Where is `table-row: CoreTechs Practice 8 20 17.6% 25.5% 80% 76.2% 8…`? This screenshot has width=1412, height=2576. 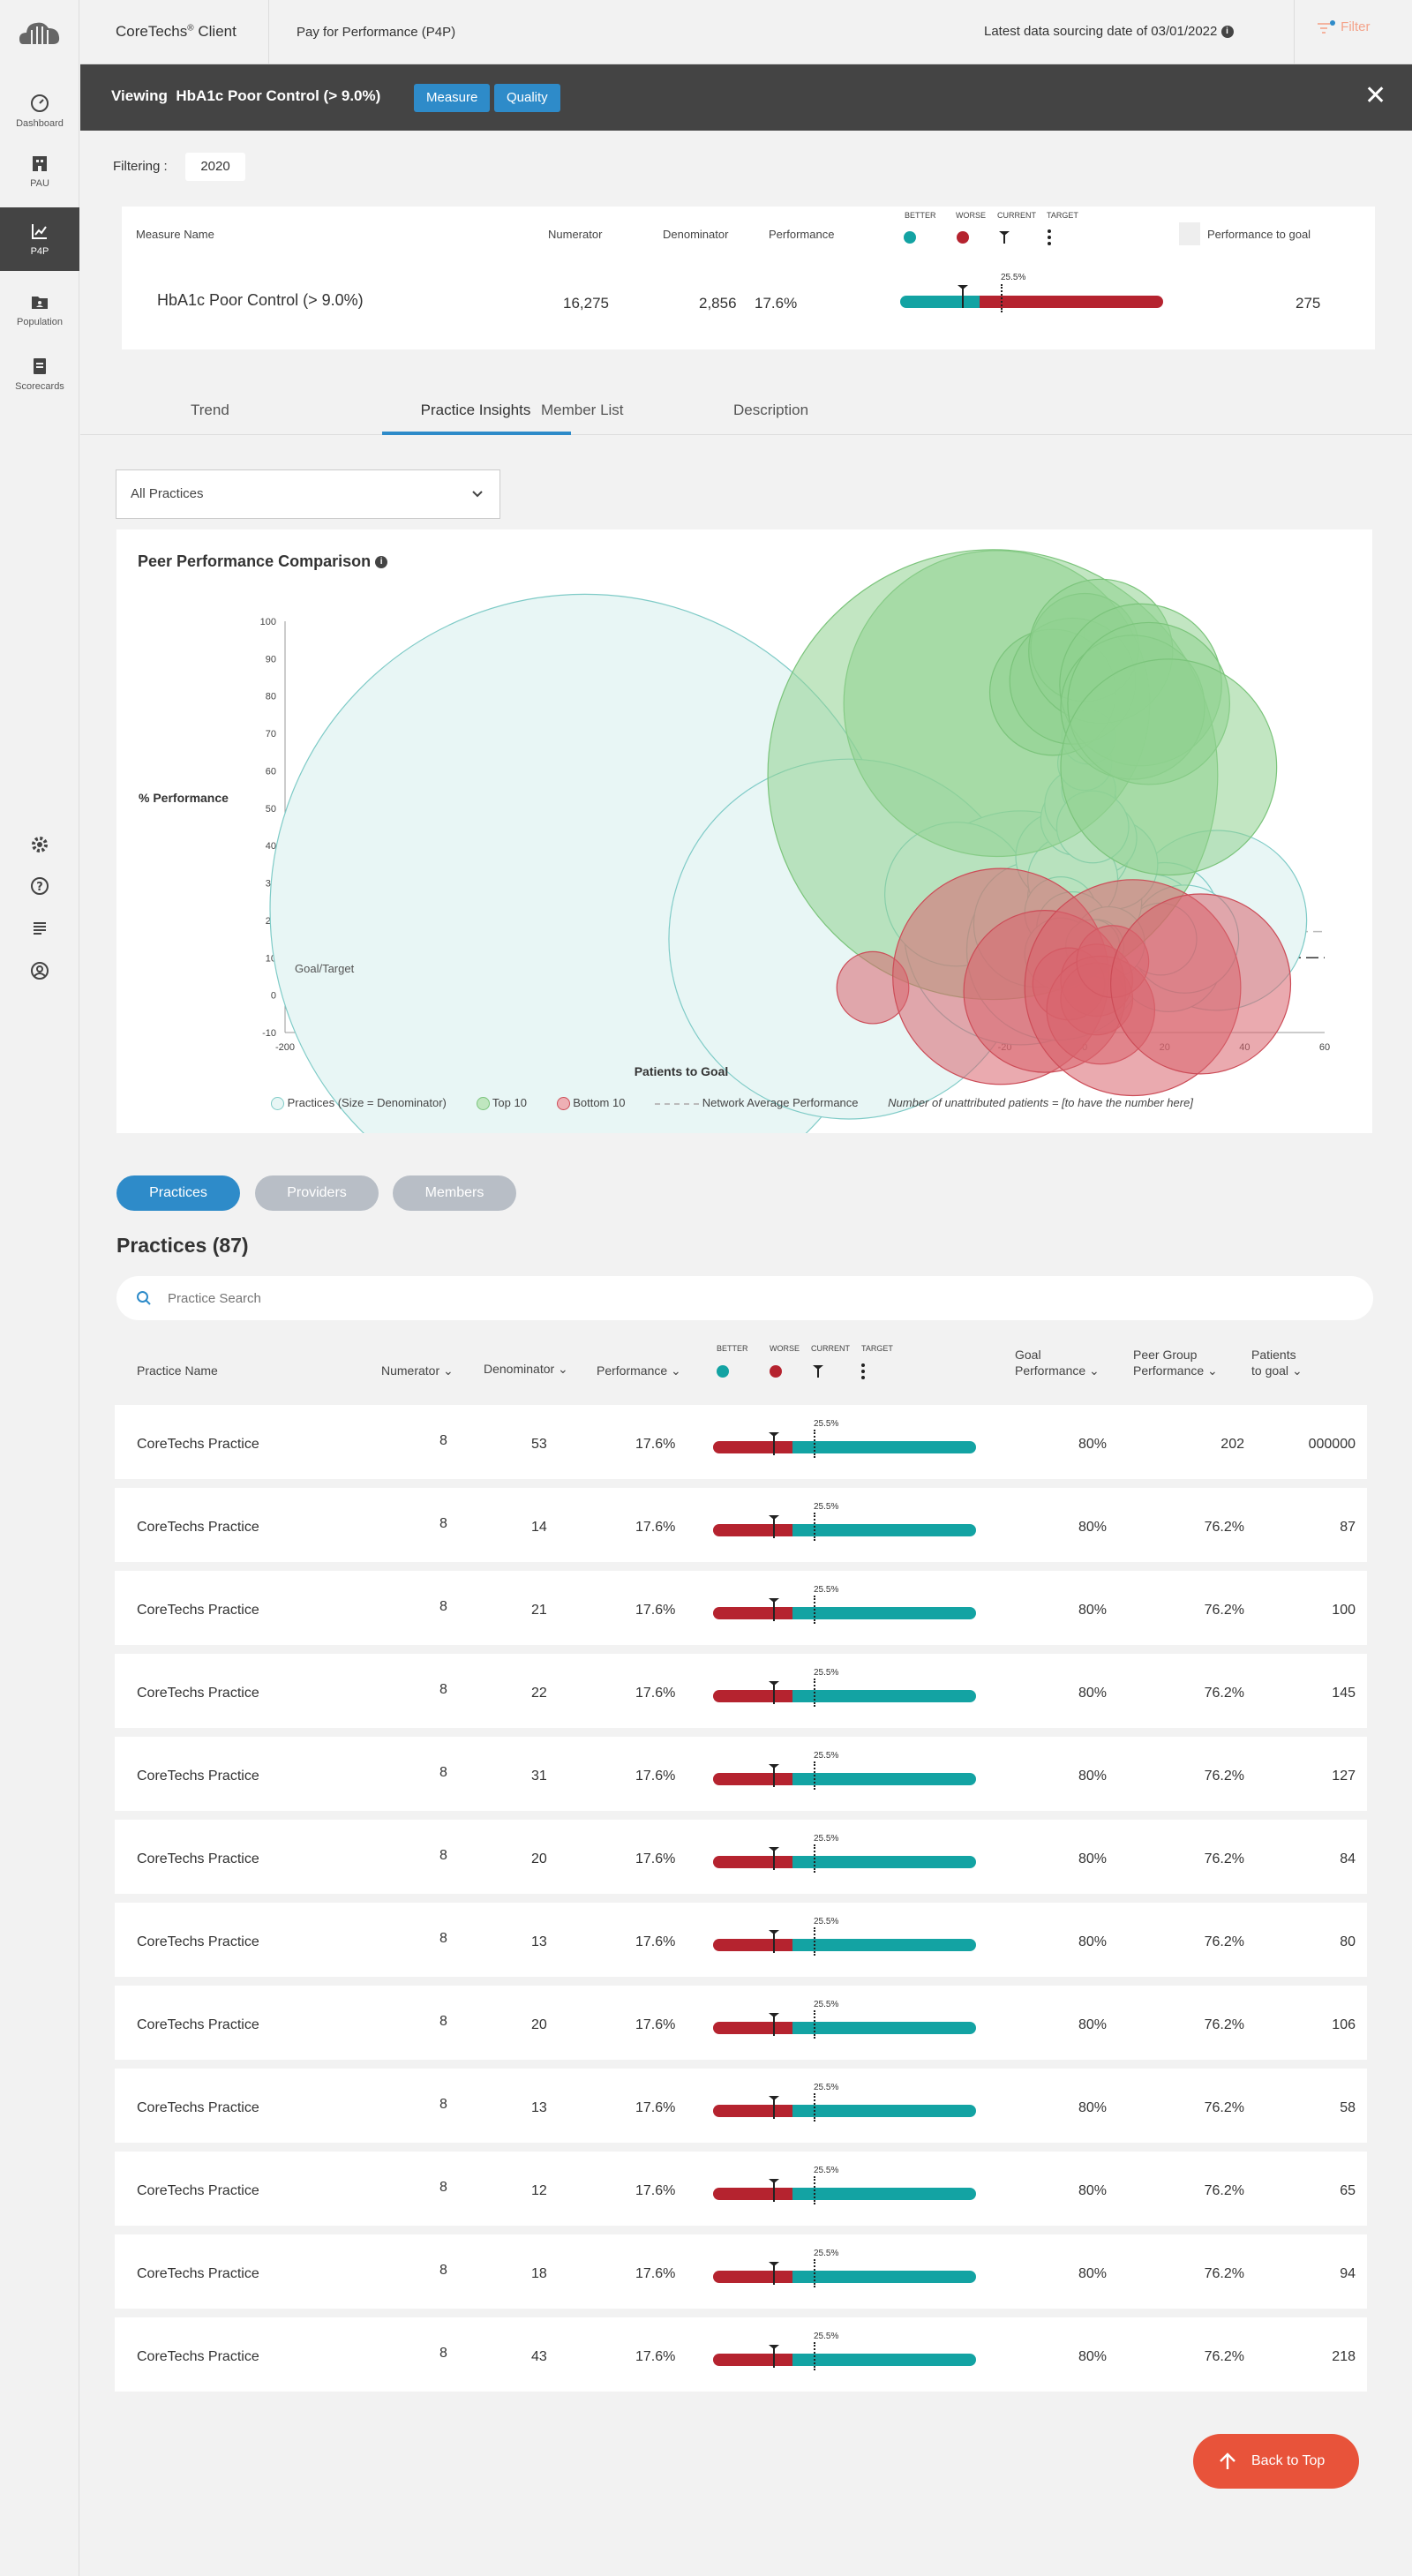
table-row: CoreTechs Practice 8 20 17.6% 25.5% 80% 76.2% 8… is located at coordinates (741, 1857).